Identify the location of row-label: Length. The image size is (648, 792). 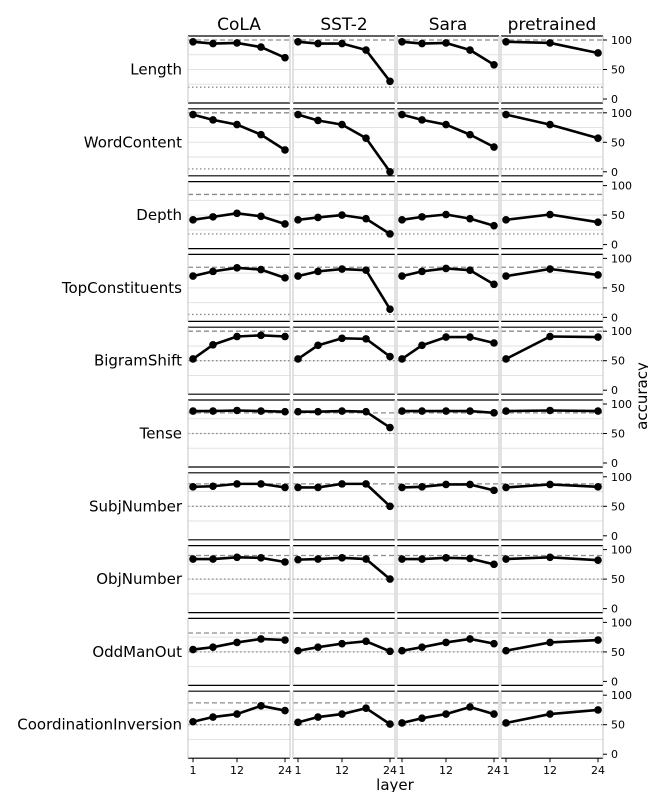
(156, 70).